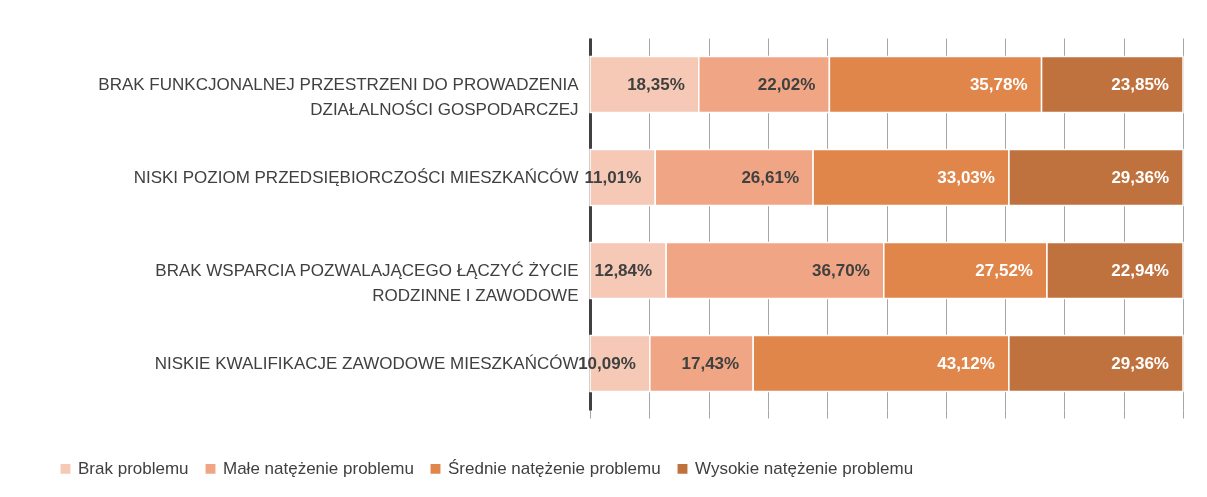  Describe the element at coordinates (133, 468) in the screenshot. I see `legend-label: Brak problemu` at that location.